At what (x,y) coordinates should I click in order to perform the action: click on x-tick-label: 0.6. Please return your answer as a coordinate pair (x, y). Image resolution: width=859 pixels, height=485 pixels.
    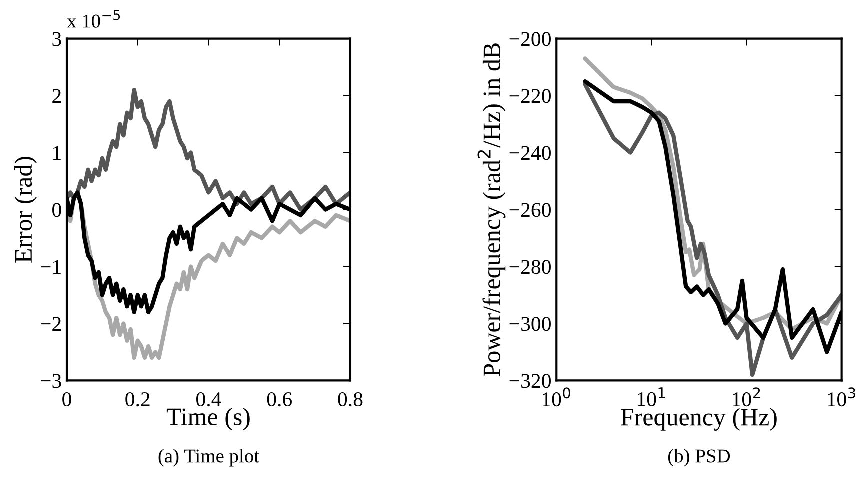
    Looking at the image, I should click on (279, 399).